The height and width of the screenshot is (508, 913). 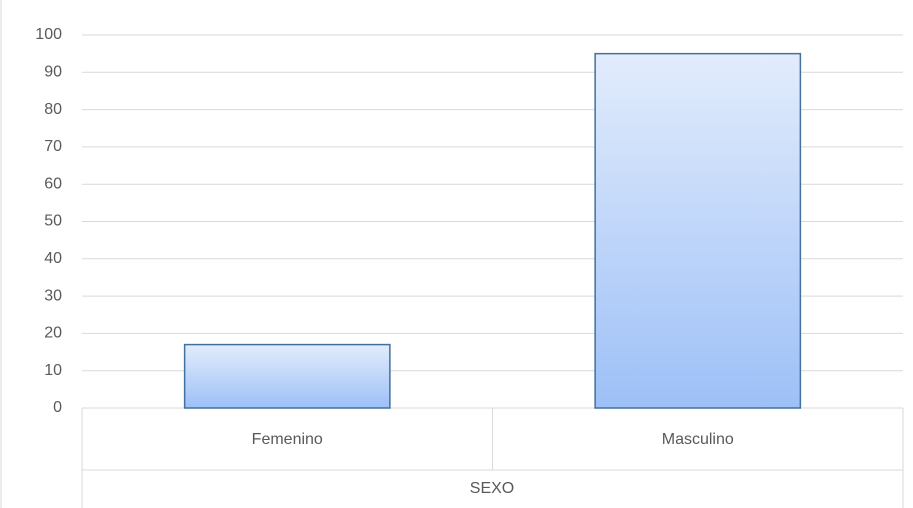 What do you see at coordinates (53, 258) in the screenshot?
I see `y-tick-label: 40` at bounding box center [53, 258].